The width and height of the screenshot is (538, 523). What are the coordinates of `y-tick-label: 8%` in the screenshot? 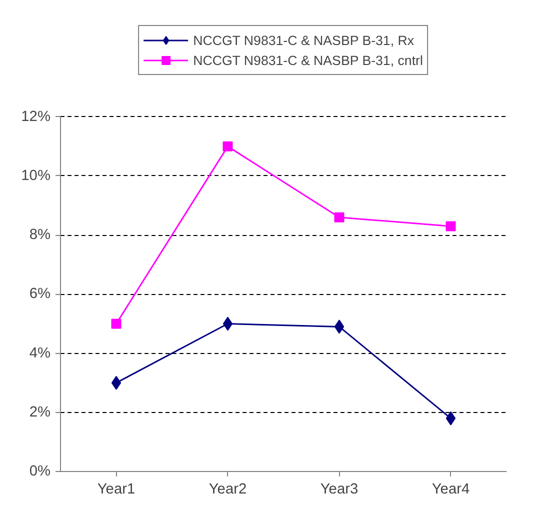 It's located at (40, 235).